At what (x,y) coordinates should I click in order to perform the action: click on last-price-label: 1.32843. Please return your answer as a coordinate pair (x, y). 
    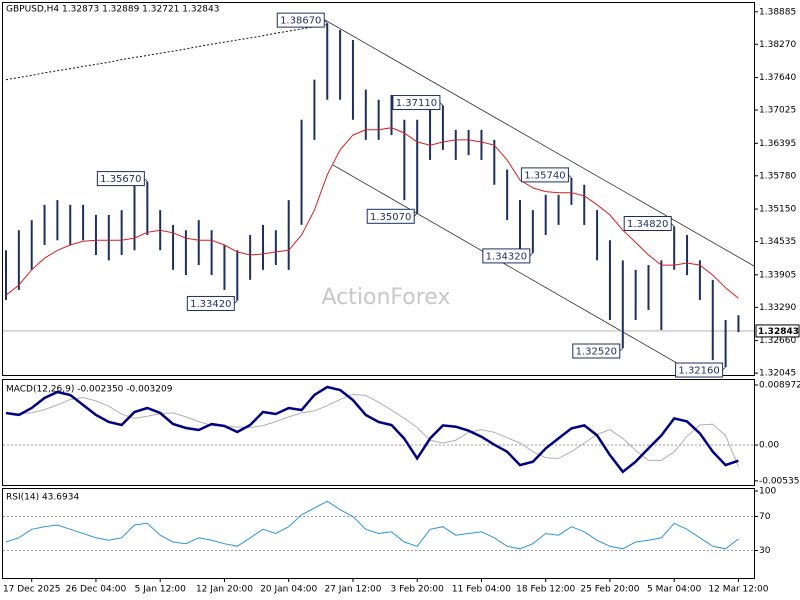
    Looking at the image, I should click on (778, 332).